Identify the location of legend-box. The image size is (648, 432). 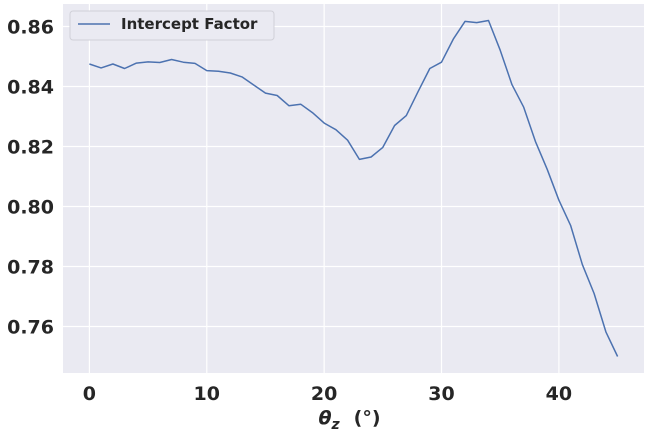
(172, 25).